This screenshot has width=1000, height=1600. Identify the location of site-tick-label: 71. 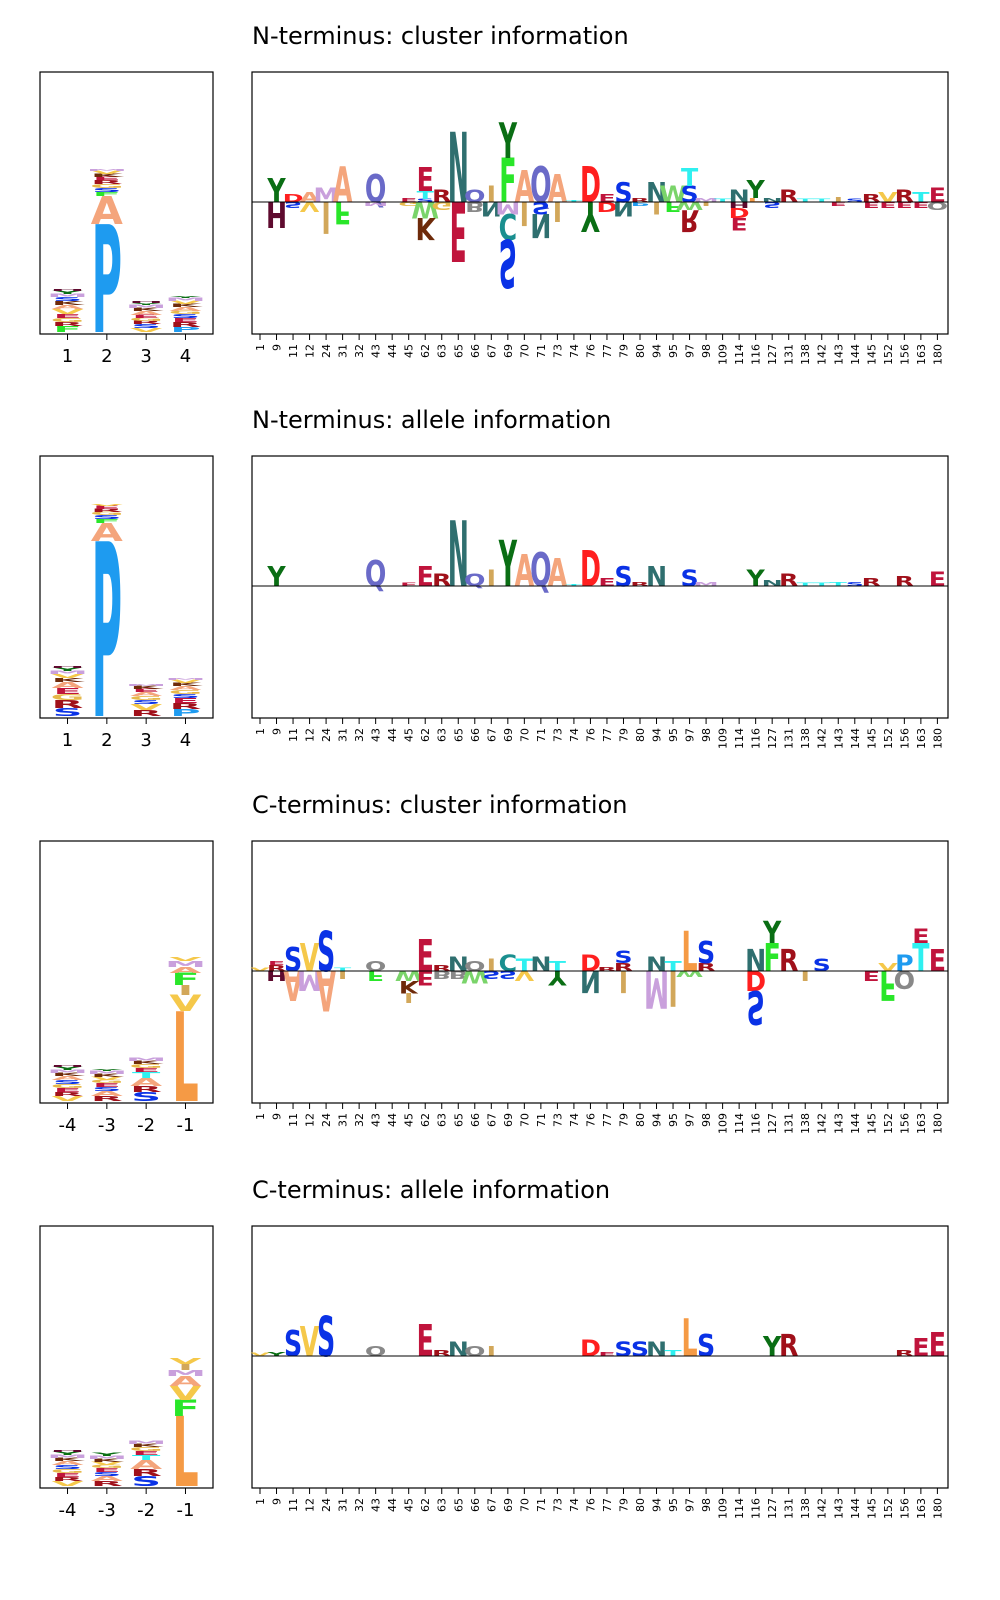
(541, 351).